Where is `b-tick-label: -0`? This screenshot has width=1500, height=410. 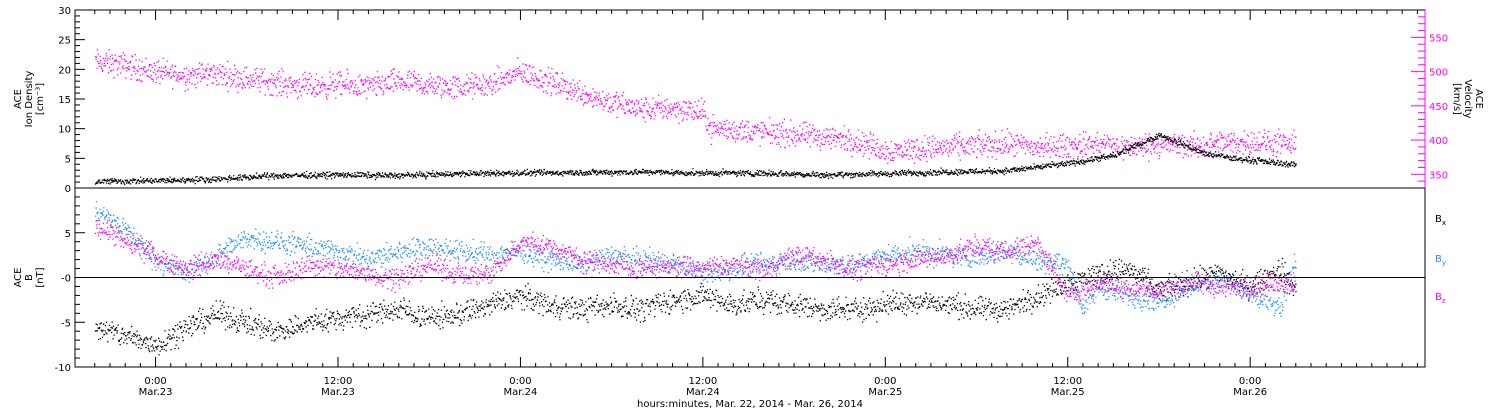 b-tick-label: -0 is located at coordinates (66, 279).